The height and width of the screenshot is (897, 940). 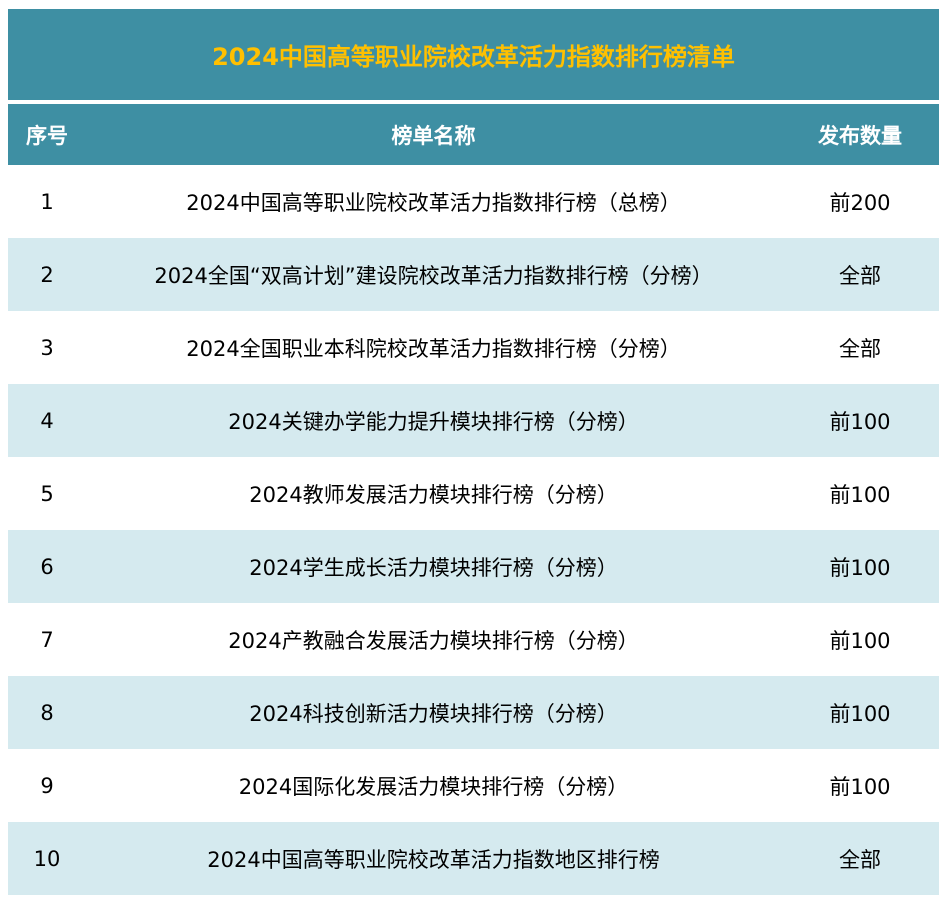 I want to click on header-count: 发布数量, so click(x=860, y=135).